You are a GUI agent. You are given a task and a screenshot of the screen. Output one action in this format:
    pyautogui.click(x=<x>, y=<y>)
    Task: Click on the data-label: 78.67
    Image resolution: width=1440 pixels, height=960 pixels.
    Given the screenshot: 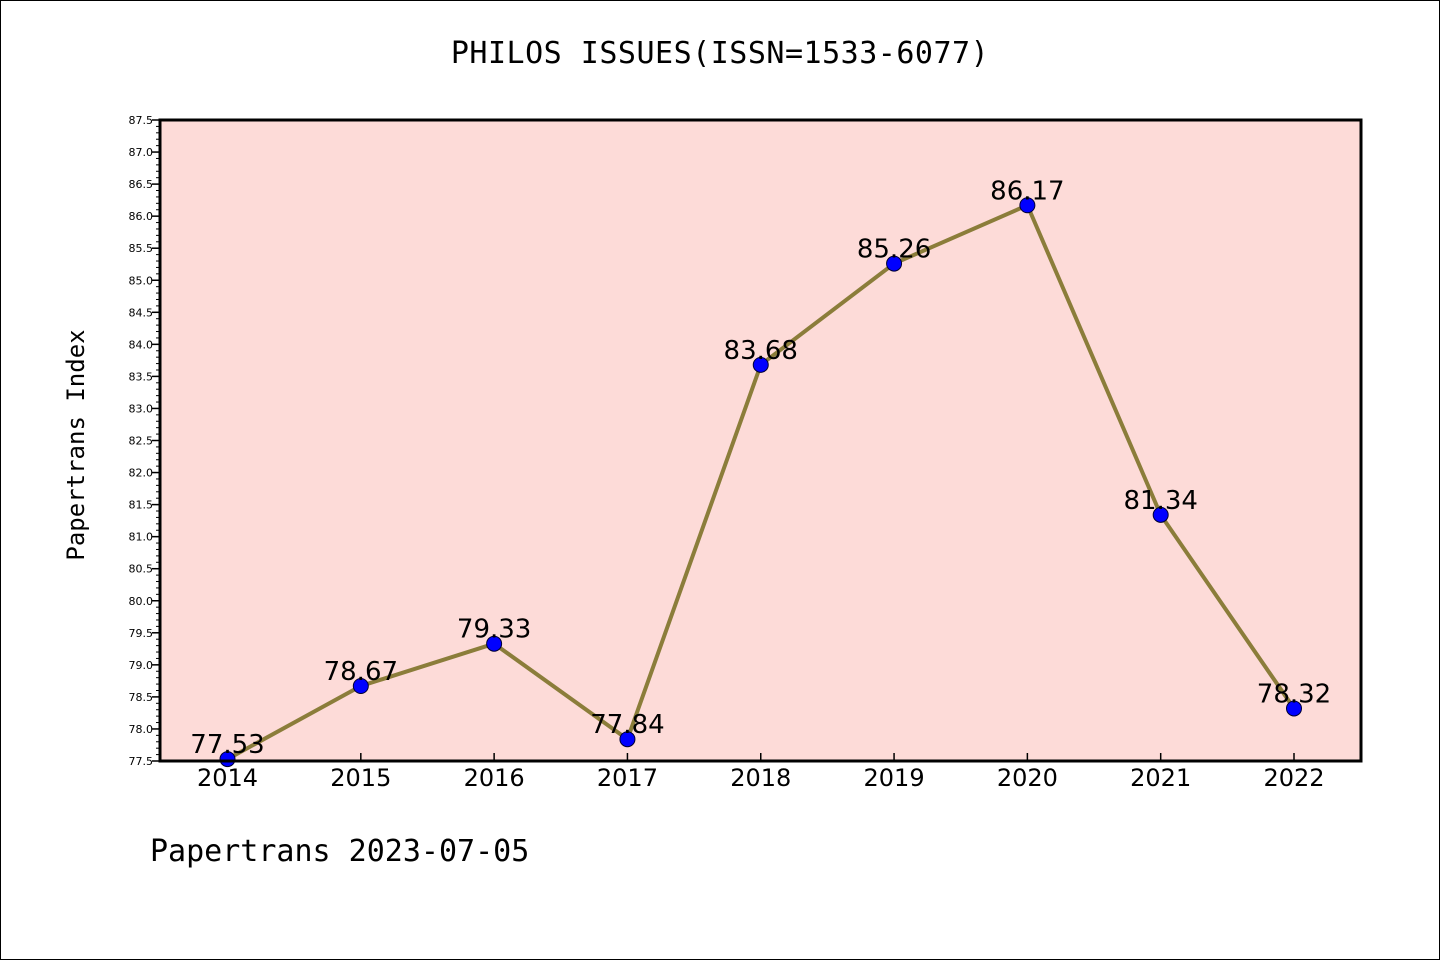 What is the action you would take?
    pyautogui.click(x=361, y=672)
    